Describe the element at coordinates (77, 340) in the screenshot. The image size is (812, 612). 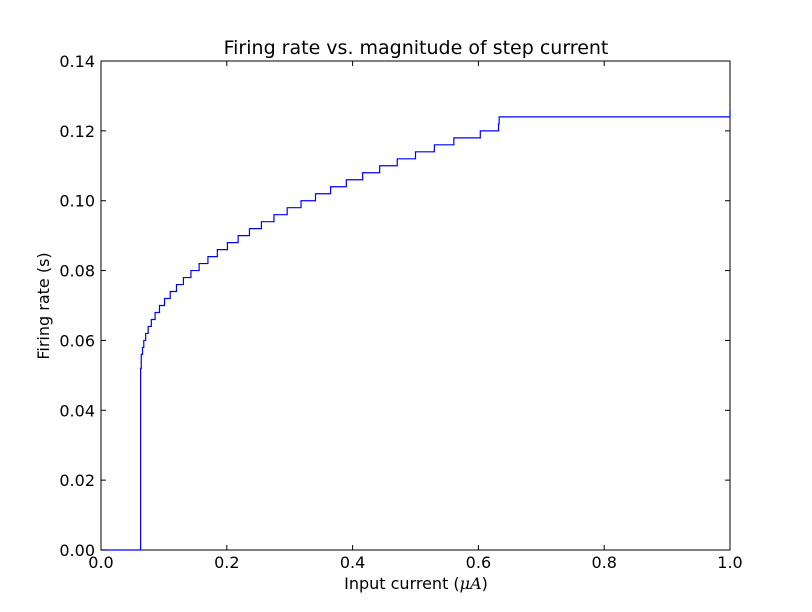
I see `y-tick-label: 0.06` at that location.